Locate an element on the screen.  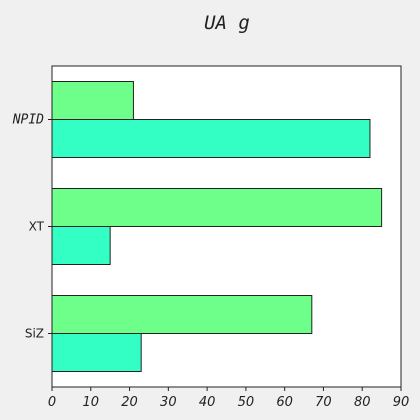
x-tick-label: 80 is located at coordinates (362, 402).